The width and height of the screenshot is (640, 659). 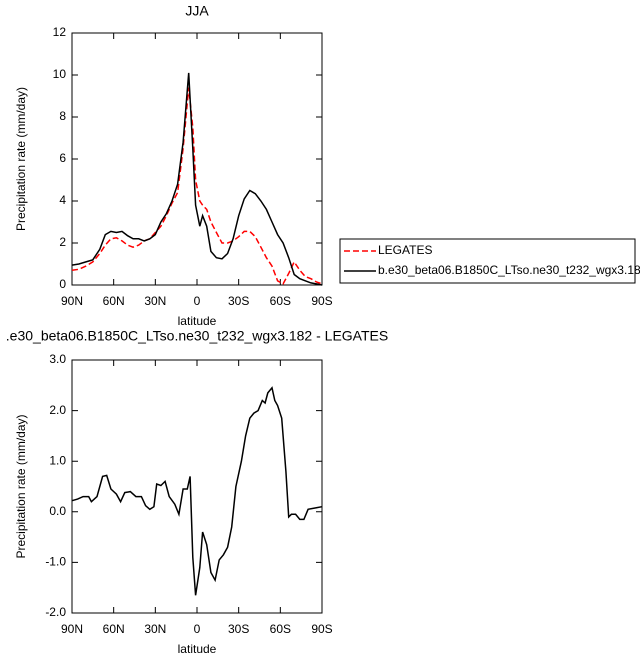 I want to click on legend-label: LEGATES, so click(x=405, y=250).